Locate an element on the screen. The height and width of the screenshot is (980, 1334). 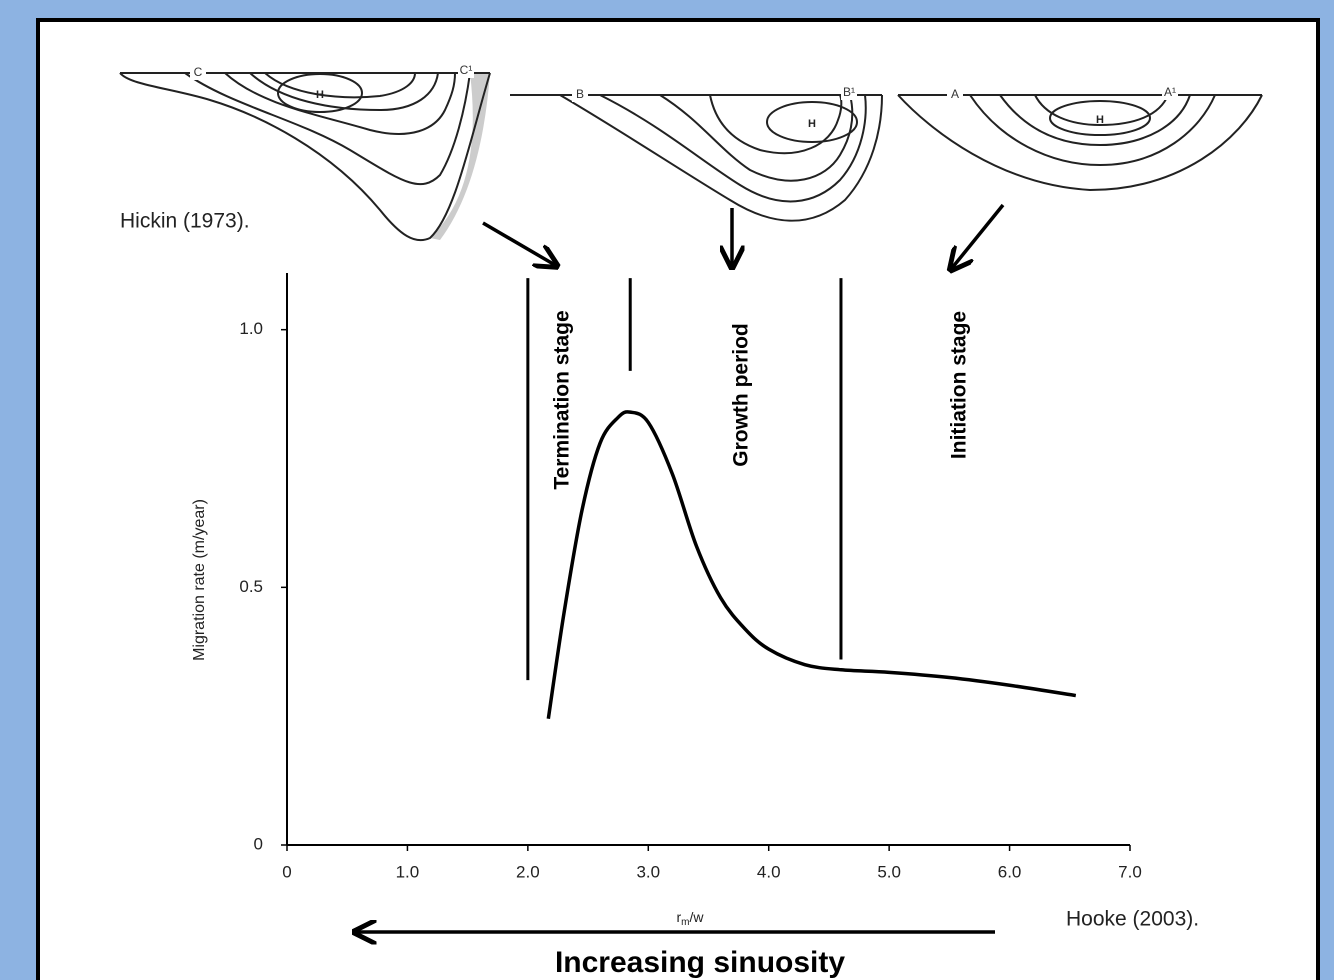
x-tick-label: 4.0 is located at coordinates (769, 871).